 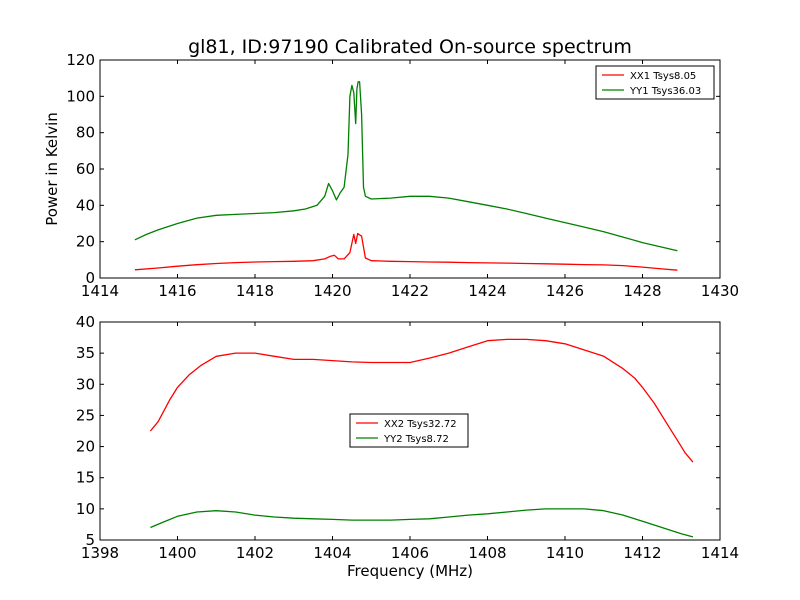 What do you see at coordinates (100, 553) in the screenshot?
I see `bottom-x-tick-label: 1398` at bounding box center [100, 553].